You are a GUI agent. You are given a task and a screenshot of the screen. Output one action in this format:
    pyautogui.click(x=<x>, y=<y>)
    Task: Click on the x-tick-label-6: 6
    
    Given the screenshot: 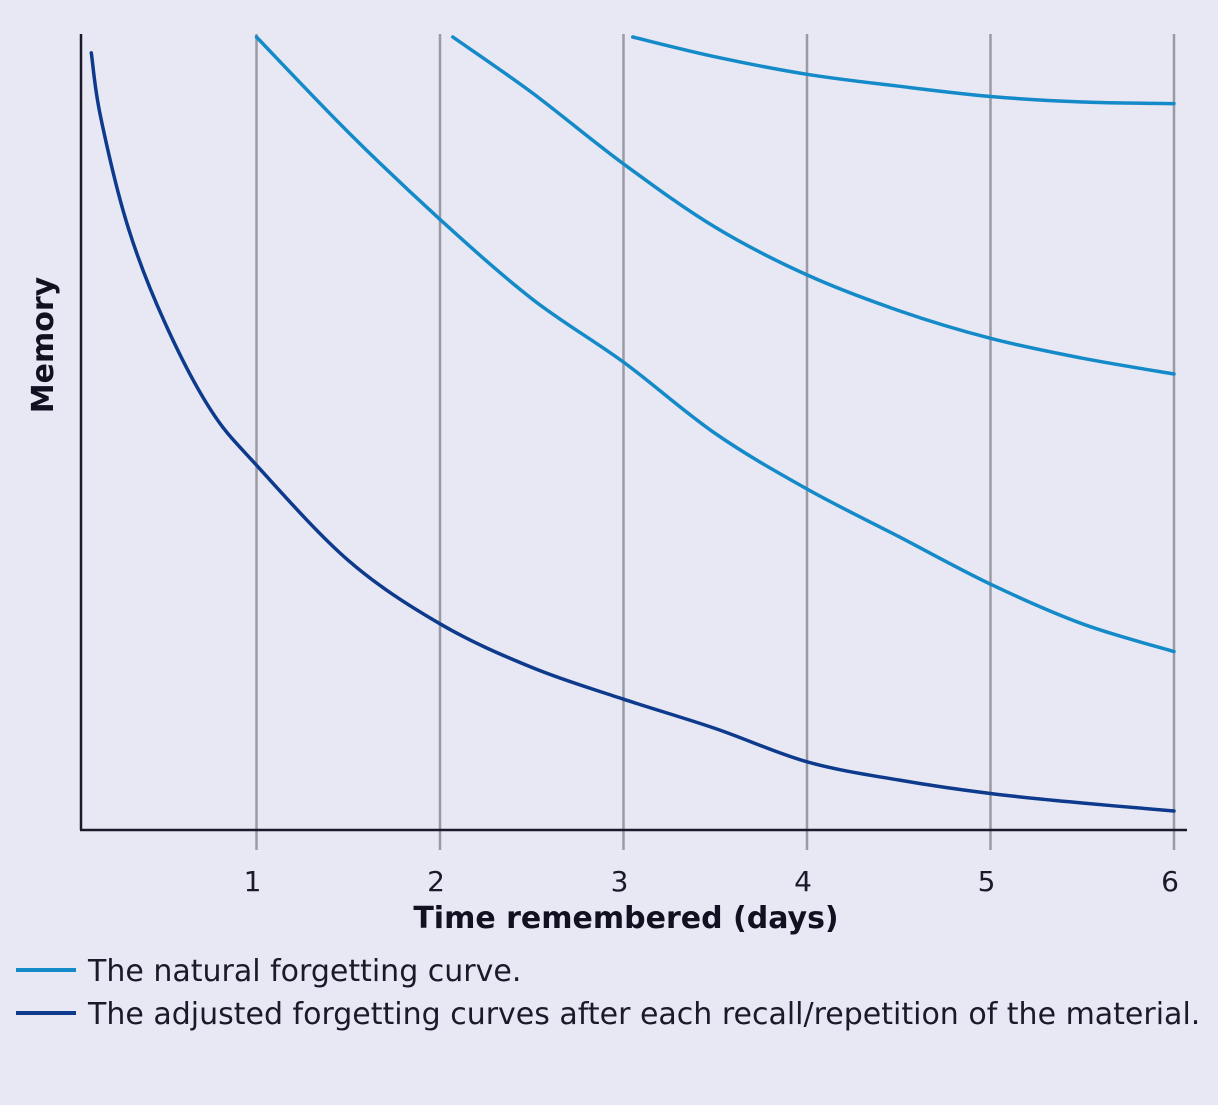 What is the action you would take?
    pyautogui.click(x=1170, y=881)
    